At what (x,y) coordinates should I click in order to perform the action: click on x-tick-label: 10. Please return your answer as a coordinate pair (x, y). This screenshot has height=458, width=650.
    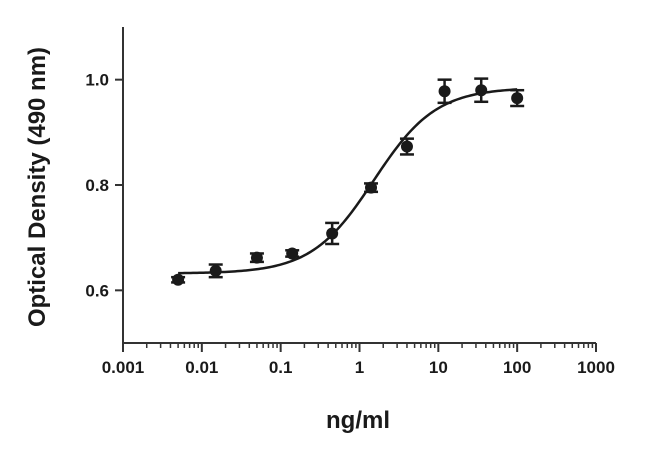
    Looking at the image, I should click on (438, 367).